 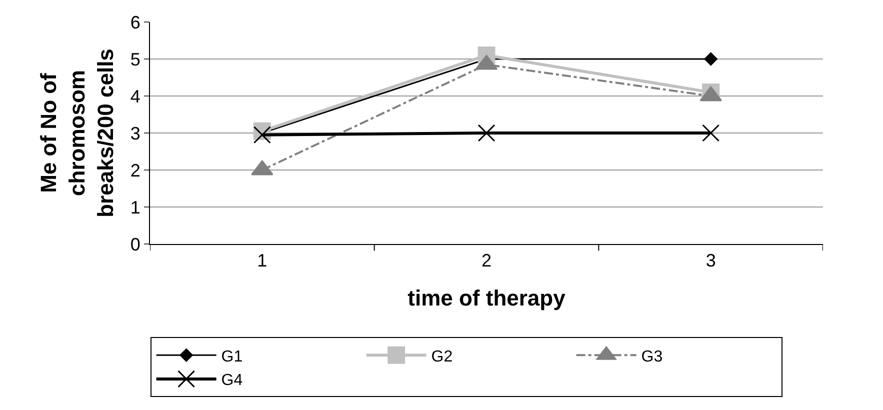 What do you see at coordinates (652, 357) in the screenshot?
I see `legend-label: G3` at bounding box center [652, 357].